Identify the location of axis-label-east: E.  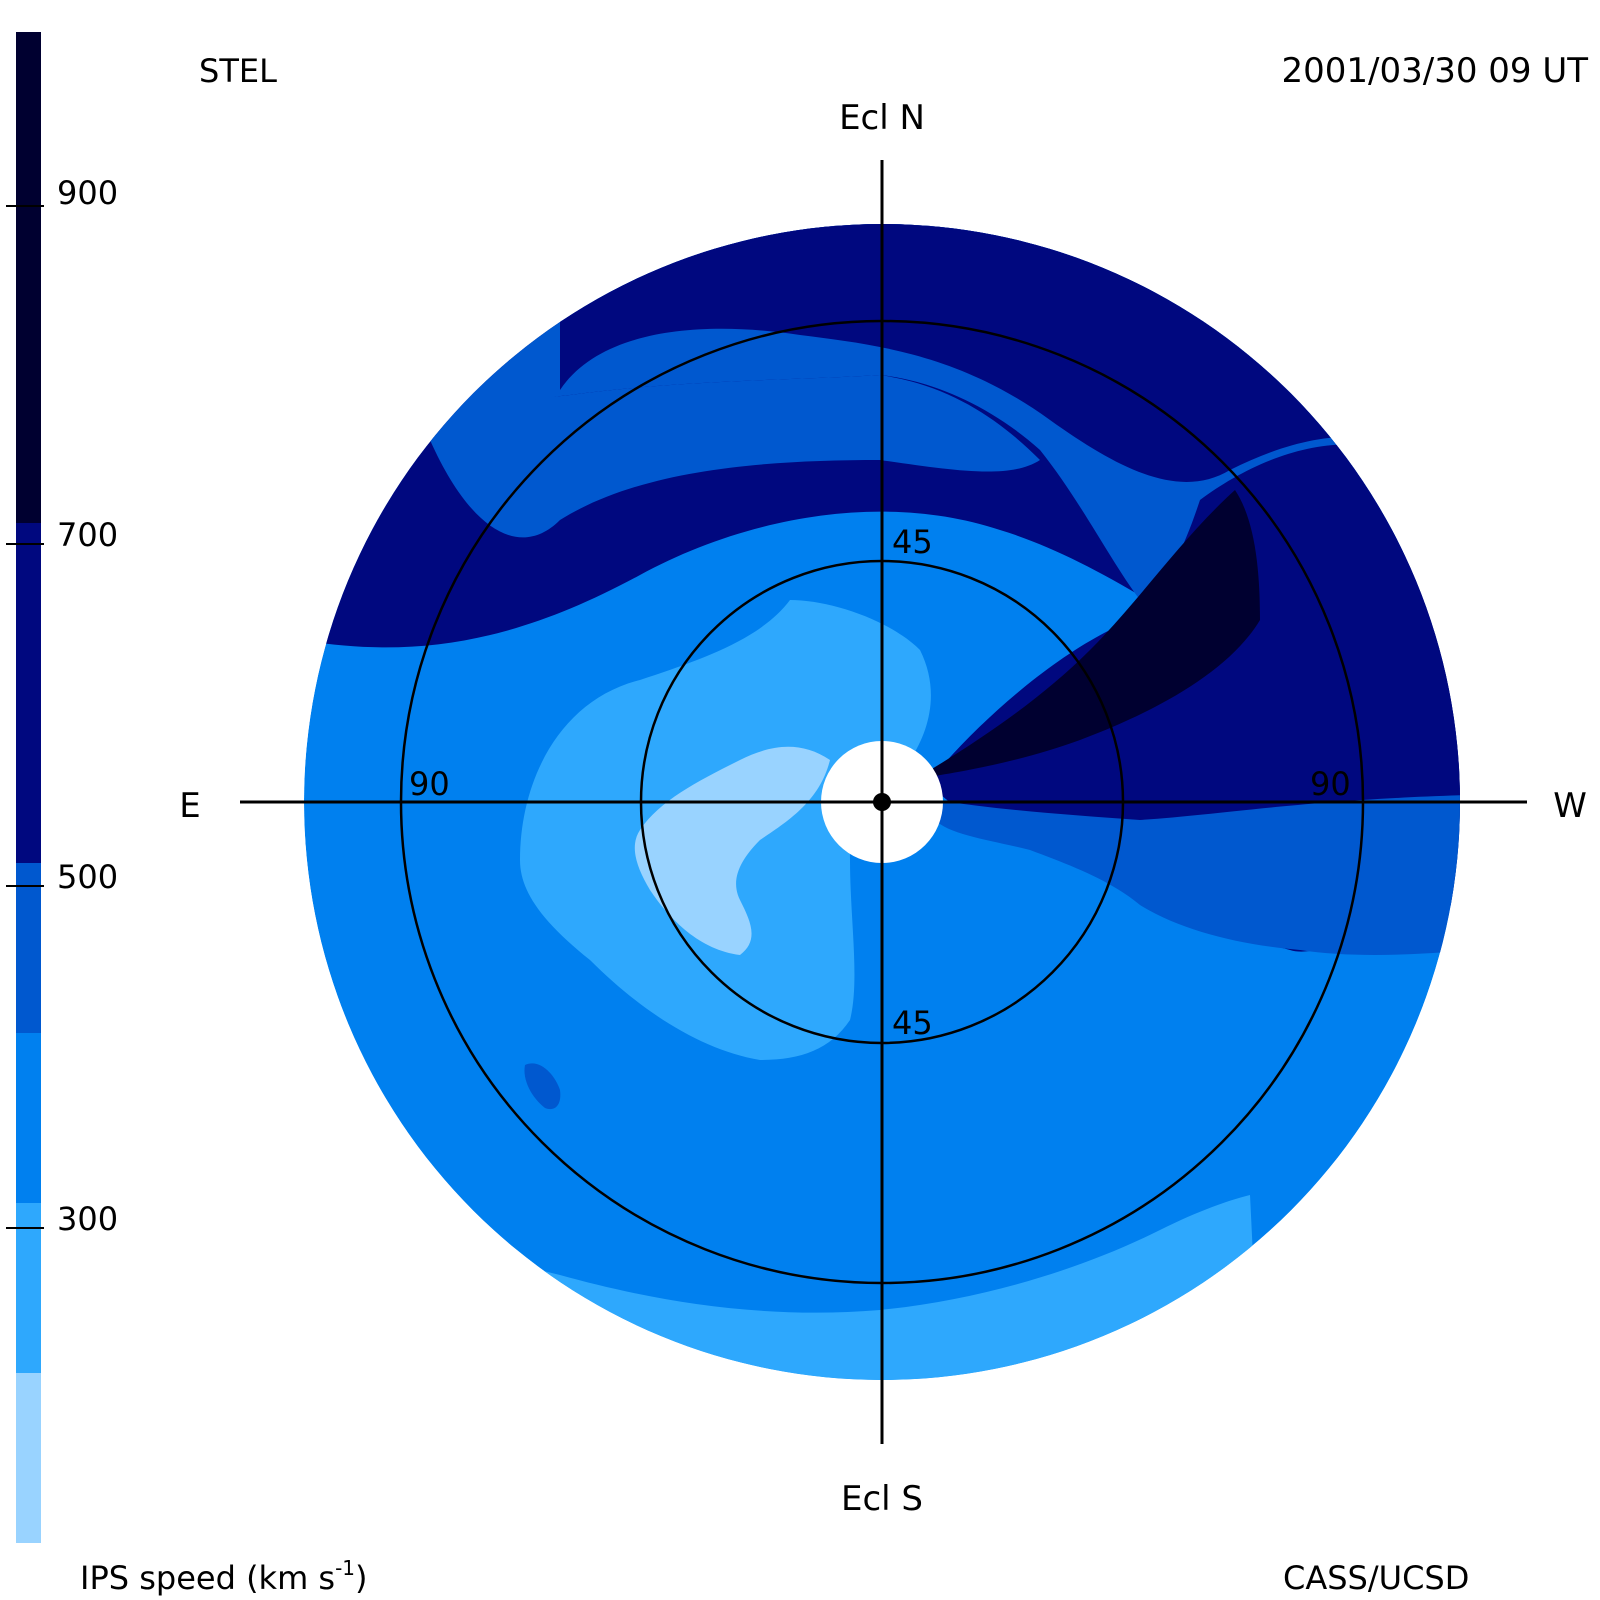
(189, 806).